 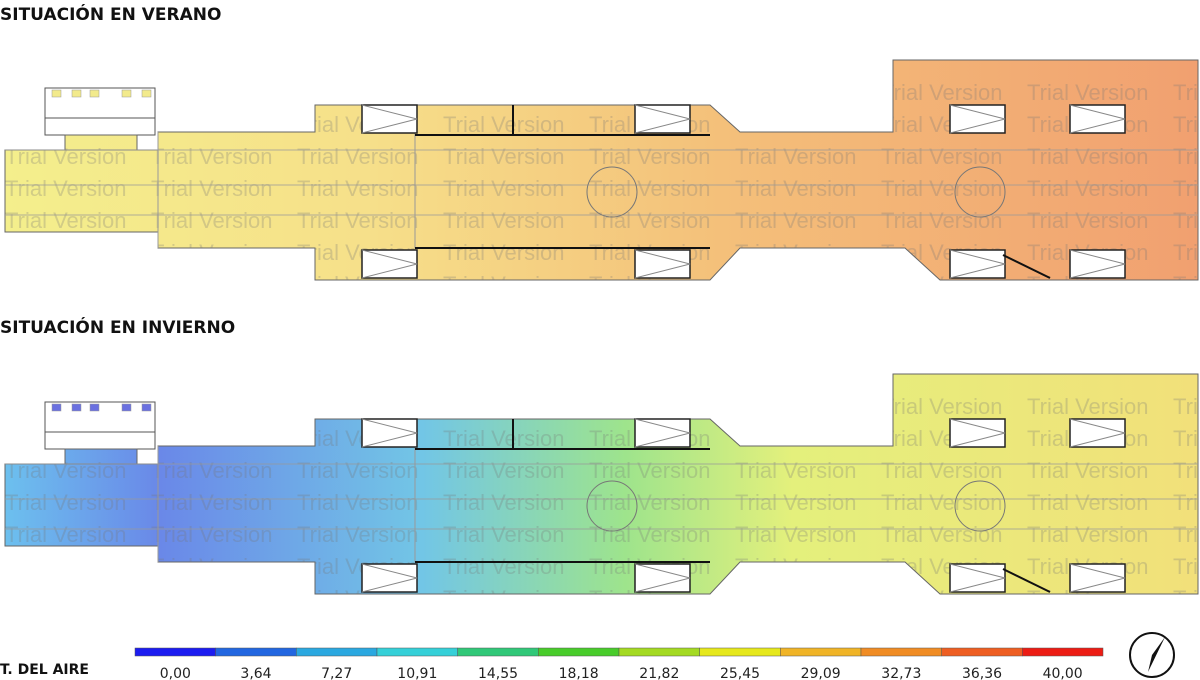 I want to click on legend-tick: 7,27, so click(x=336, y=673).